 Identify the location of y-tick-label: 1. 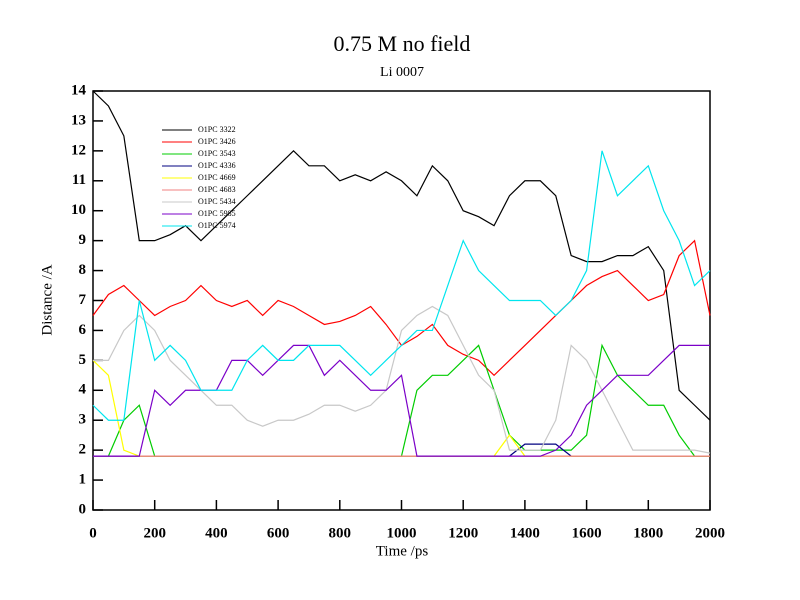
(83, 480).